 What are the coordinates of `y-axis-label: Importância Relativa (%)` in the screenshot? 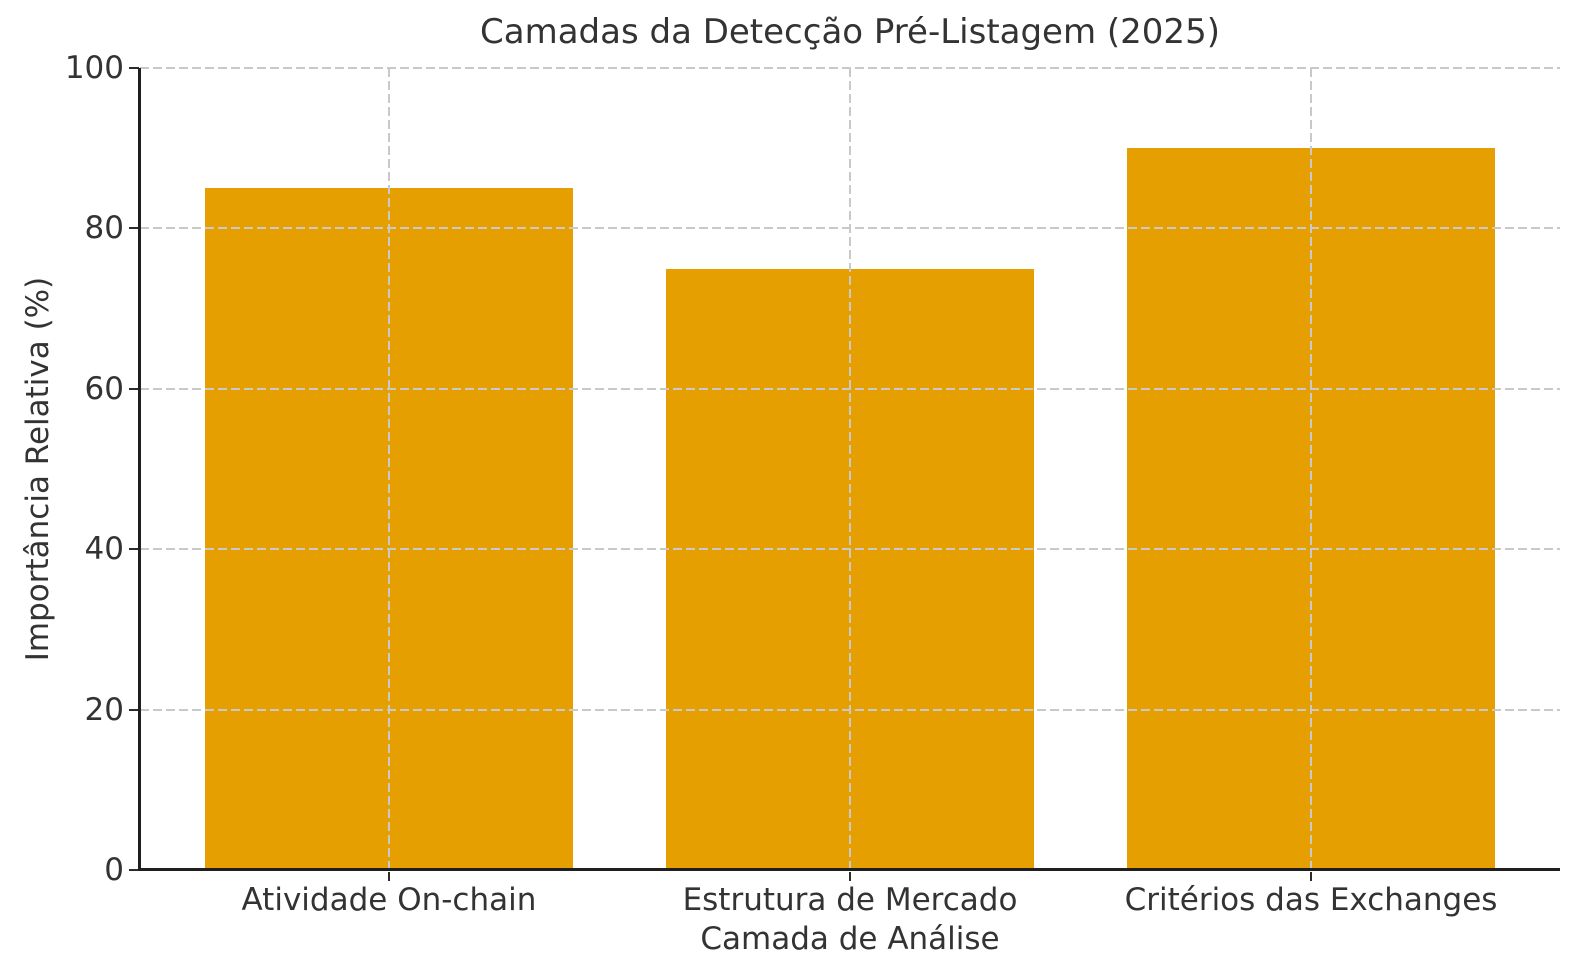 It's located at (38, 469).